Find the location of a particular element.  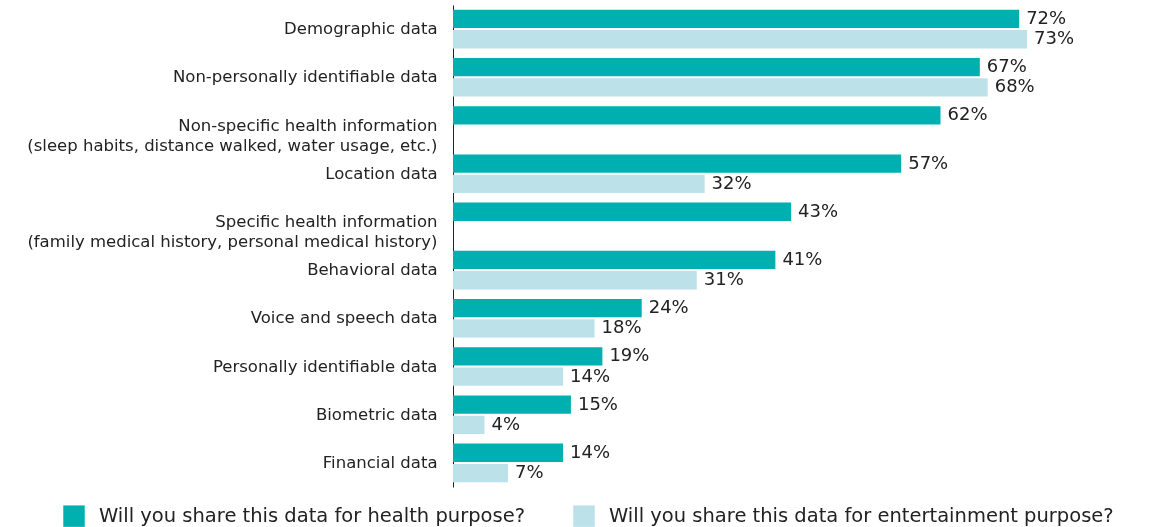

data-label: 73% is located at coordinates (1054, 38).